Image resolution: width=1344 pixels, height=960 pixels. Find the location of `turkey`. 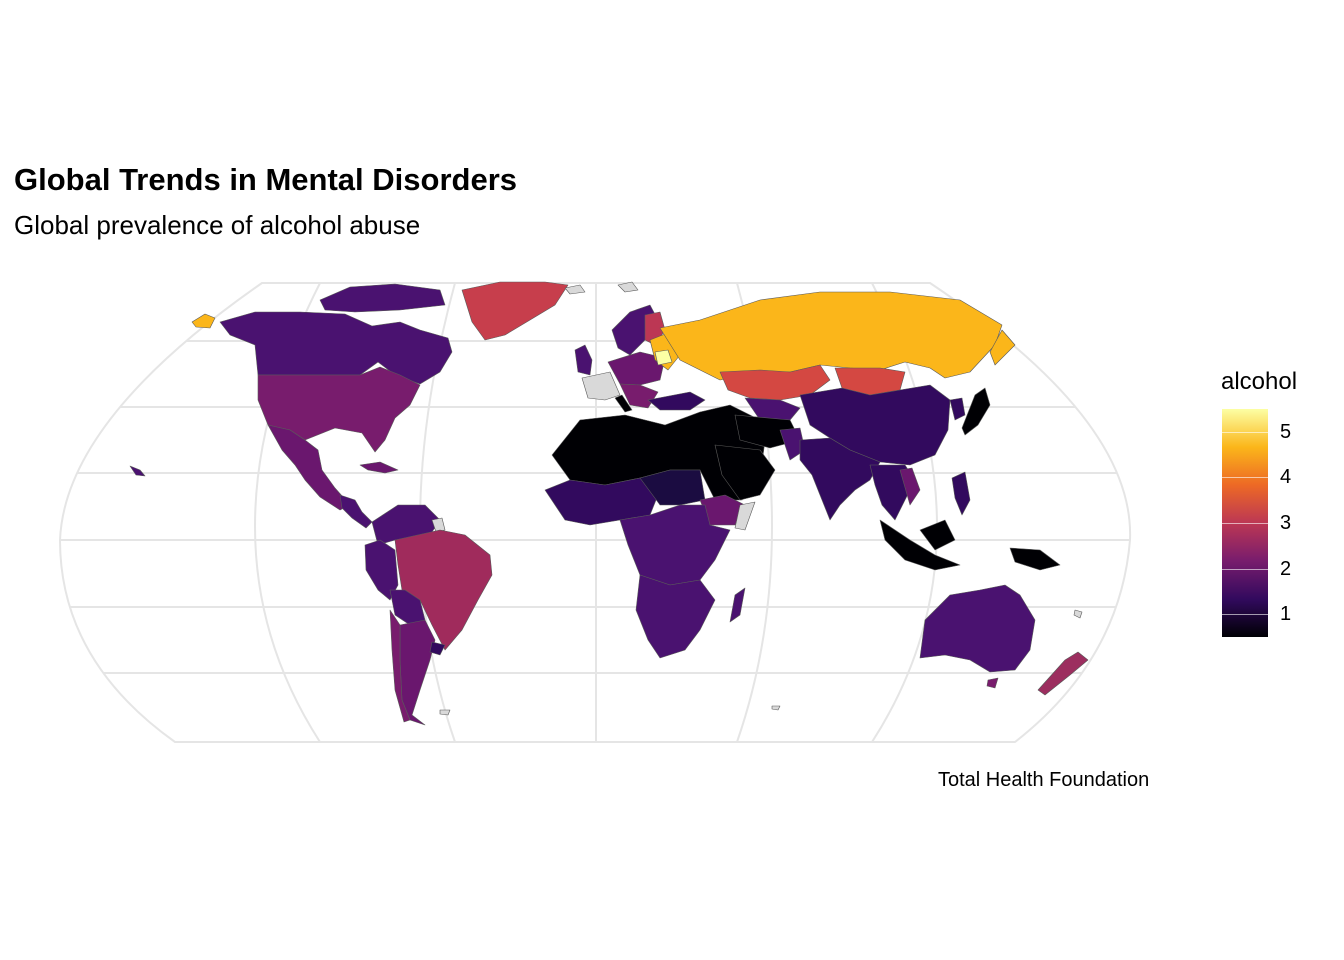

turkey is located at coordinates (676, 401).